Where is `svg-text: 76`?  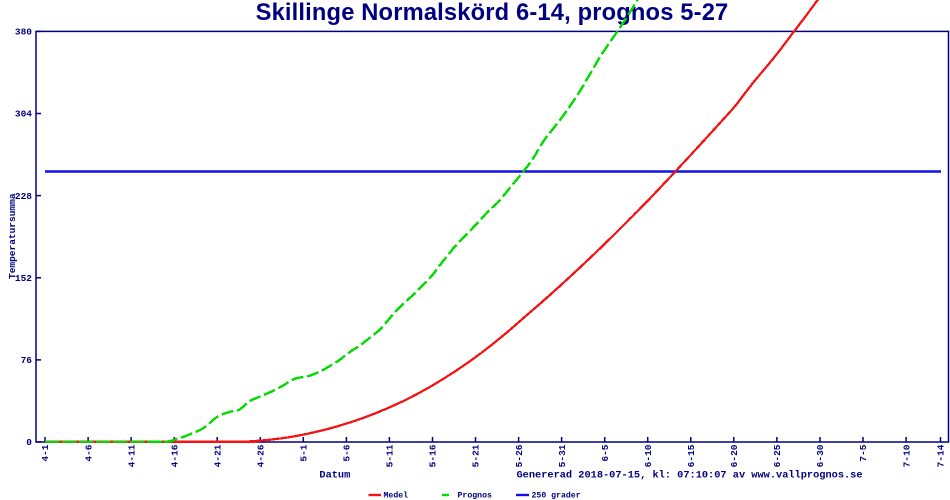
svg-text: 76 is located at coordinates (27, 360).